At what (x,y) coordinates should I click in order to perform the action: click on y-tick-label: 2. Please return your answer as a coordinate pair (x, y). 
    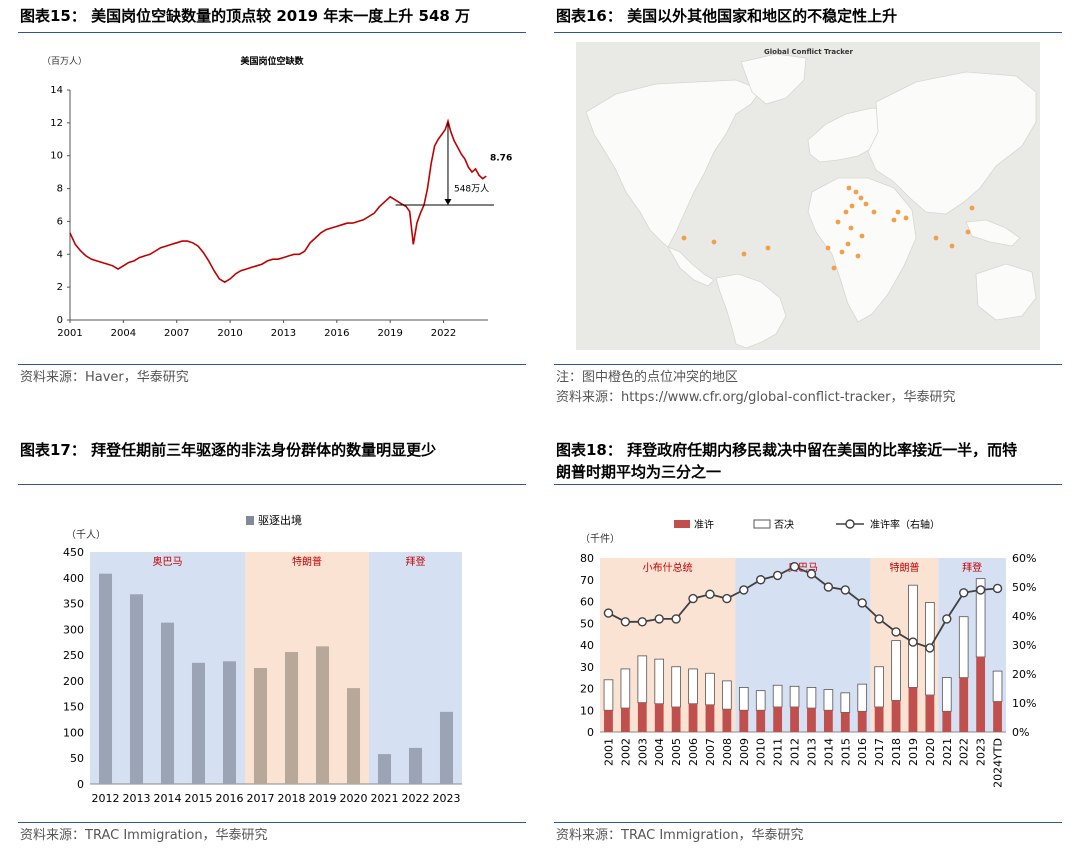
    Looking at the image, I should click on (60, 287).